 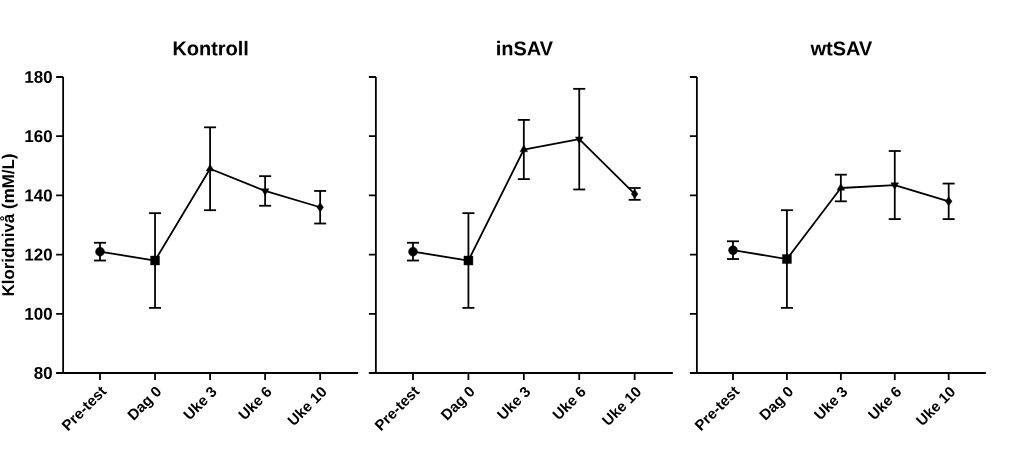 I want to click on y-tick-label: 80, so click(x=43, y=373).